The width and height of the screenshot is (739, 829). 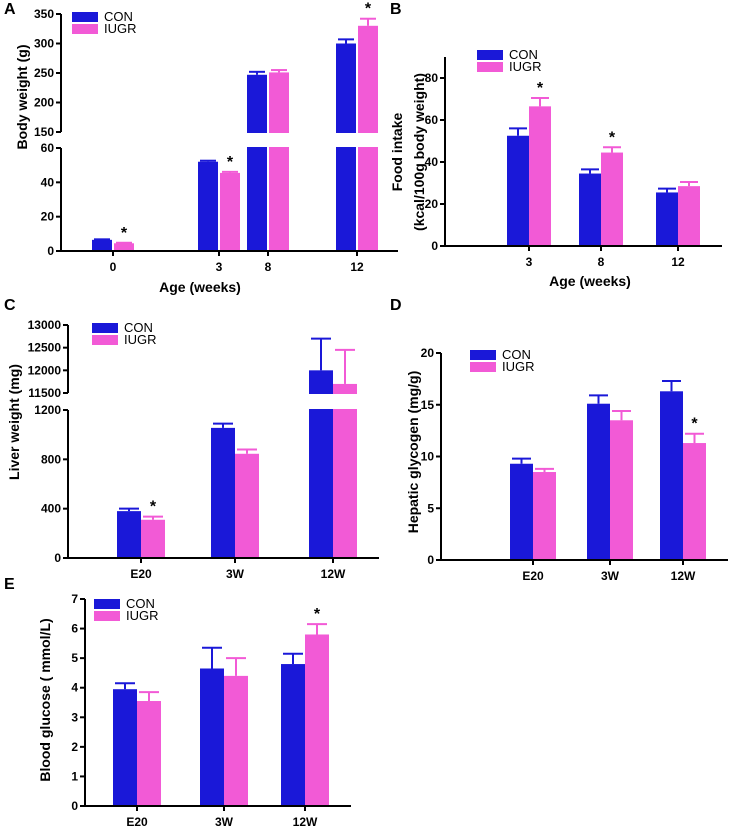 I want to click on y-tick-label: 150, so click(x=44, y=132).